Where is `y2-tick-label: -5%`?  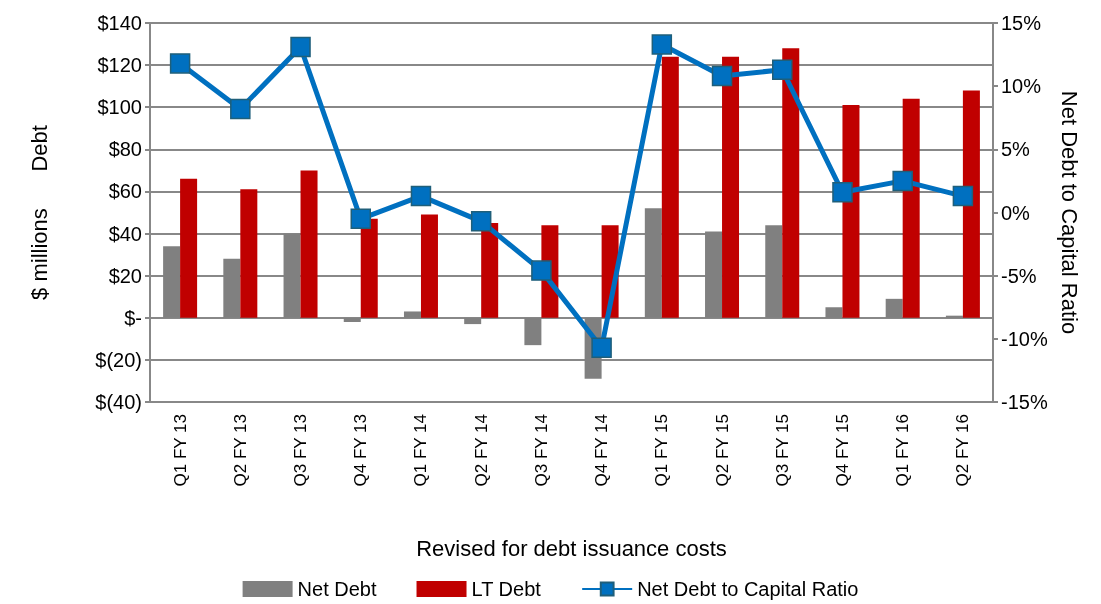
y2-tick-label: -5% is located at coordinates (1019, 275).